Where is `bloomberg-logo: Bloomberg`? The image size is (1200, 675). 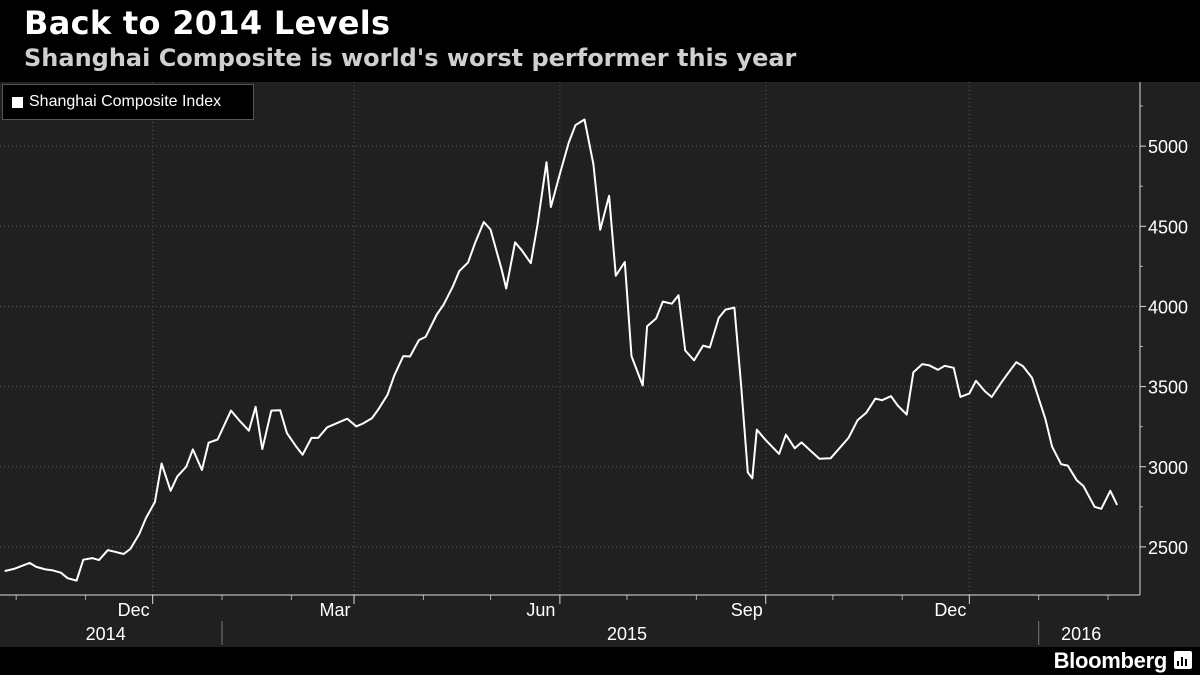
bloomberg-logo: Bloomberg is located at coordinates (1110, 660).